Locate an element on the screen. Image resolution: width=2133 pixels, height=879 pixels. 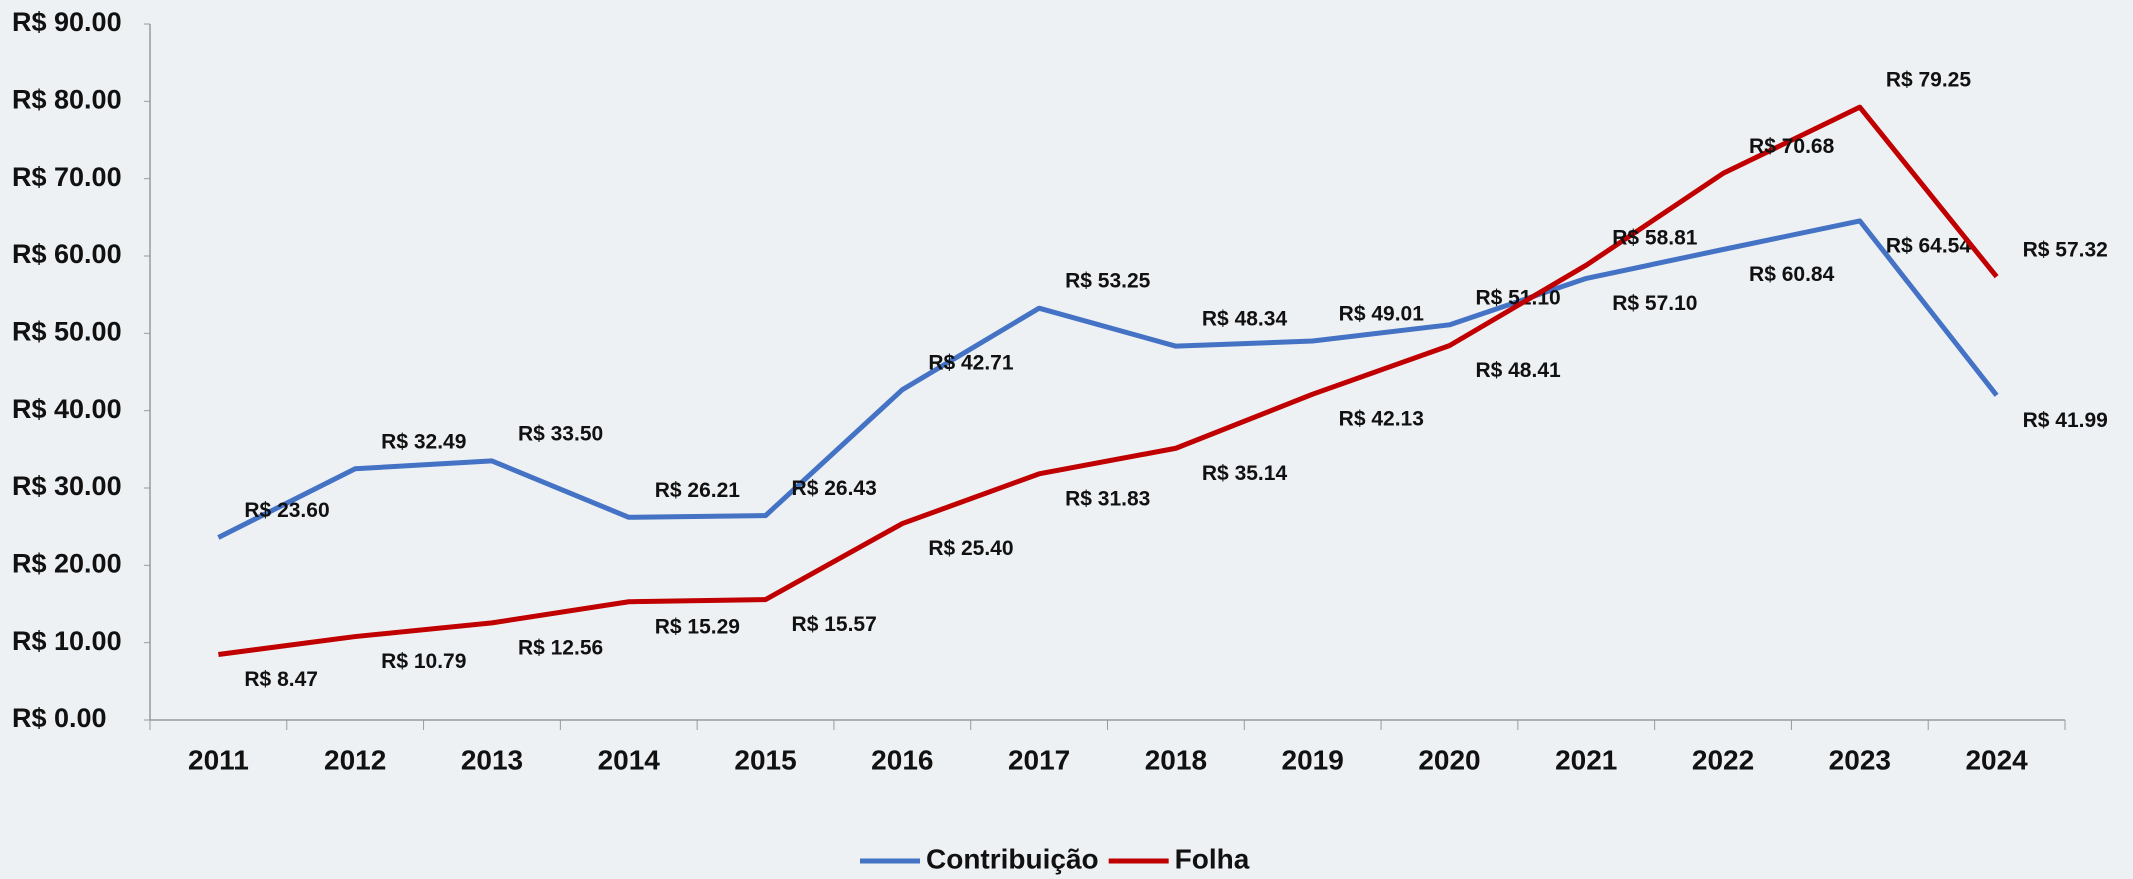
data-label: R$ 79.25 is located at coordinates (1929, 80).